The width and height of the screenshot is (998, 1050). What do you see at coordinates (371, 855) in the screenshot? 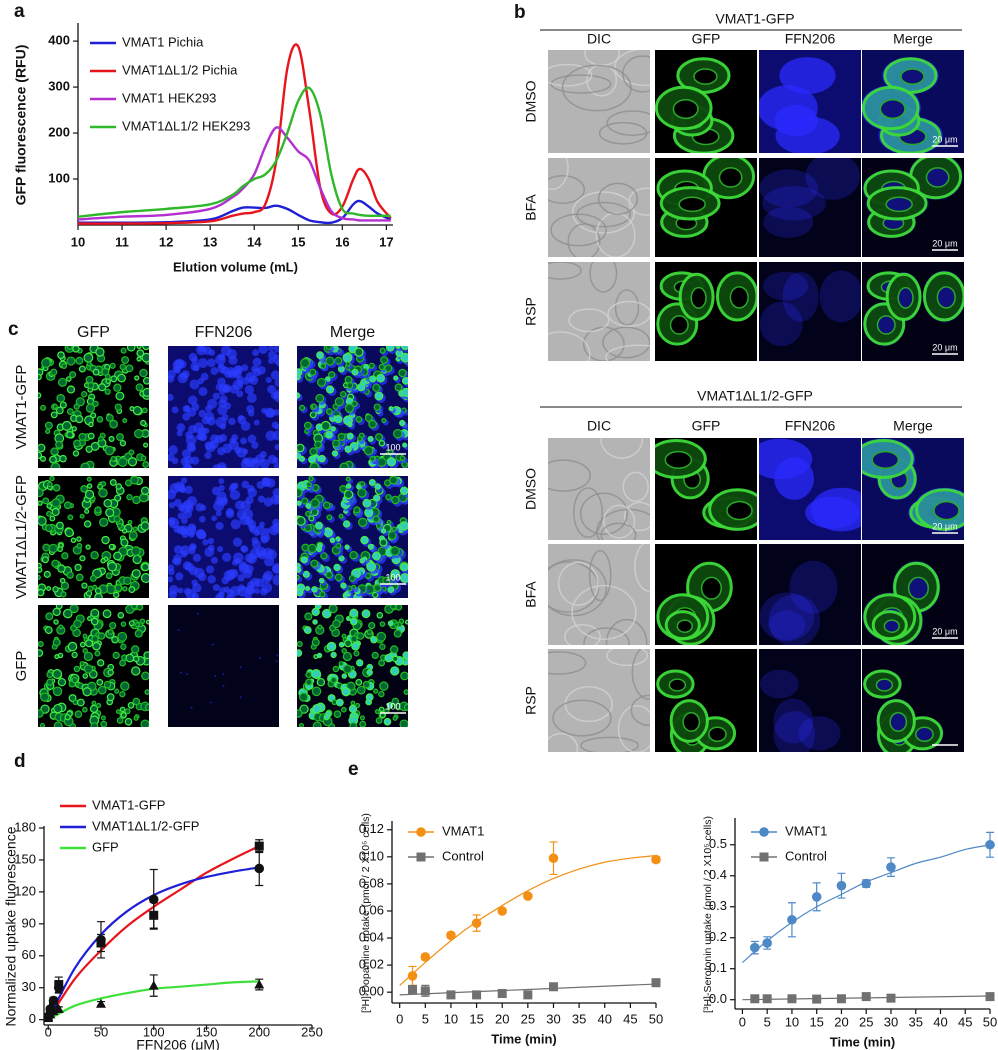
I see `y-tick-label: 0.10` at bounding box center [371, 855].